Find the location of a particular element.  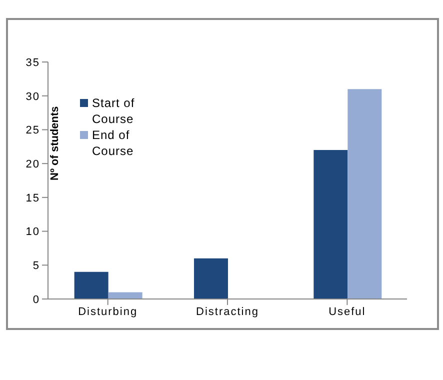

x-tick-label: Distracting is located at coordinates (227, 312).